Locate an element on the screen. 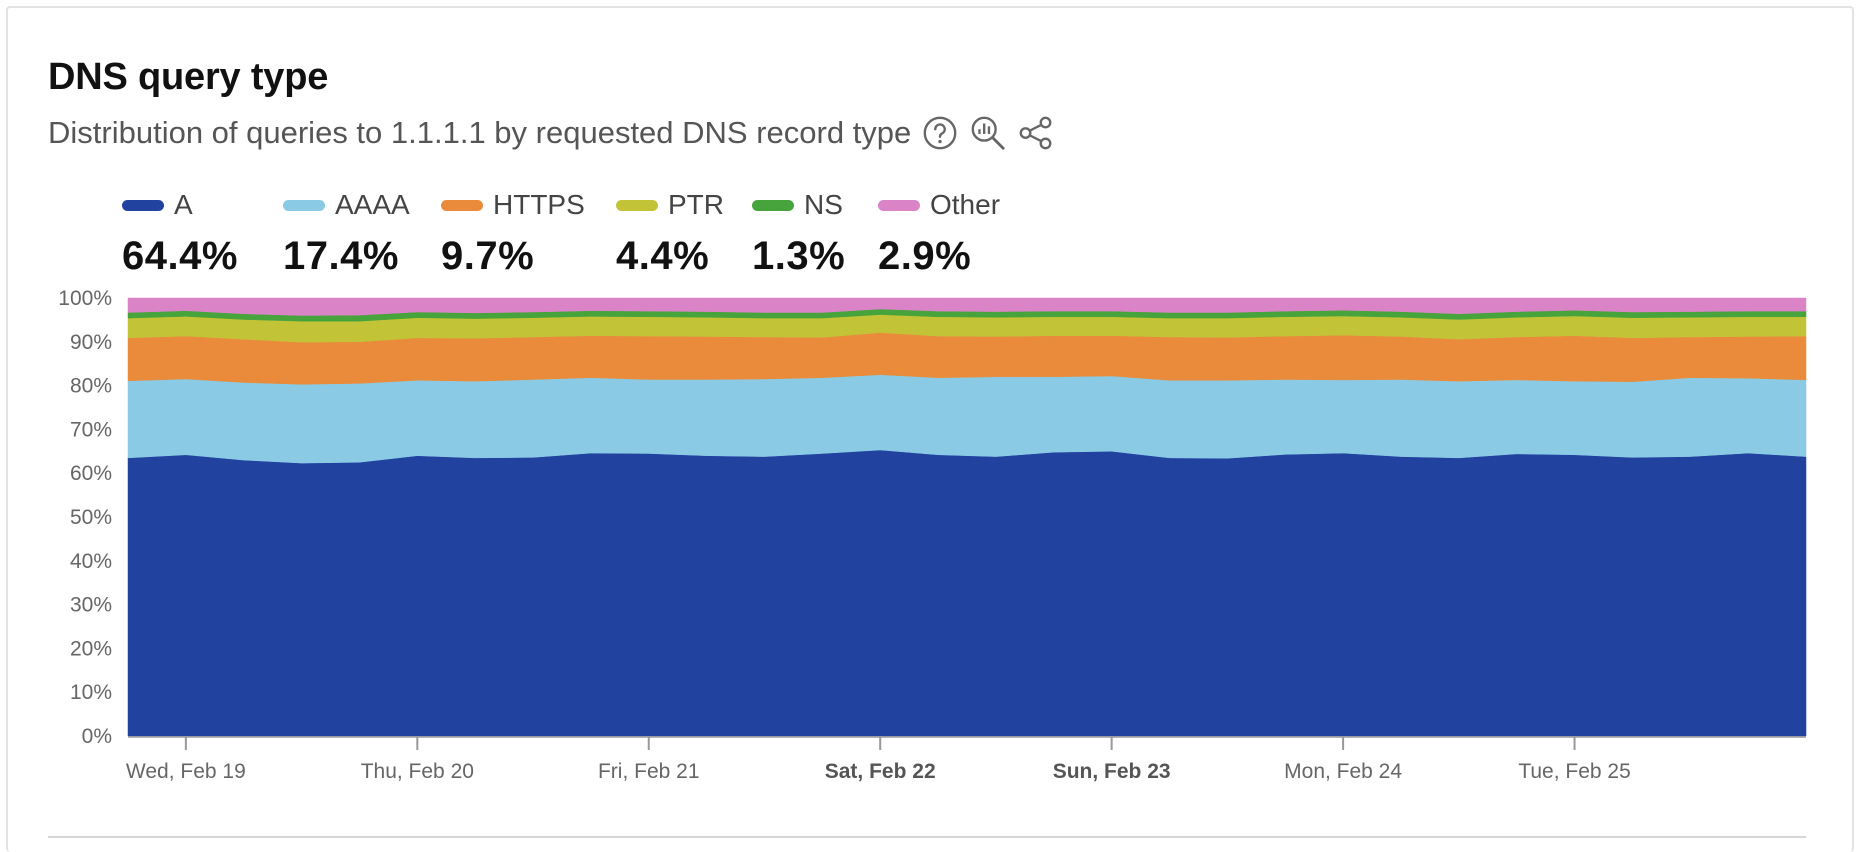 The image size is (1862, 852). chart-title: DNS query type is located at coordinates (188, 77).